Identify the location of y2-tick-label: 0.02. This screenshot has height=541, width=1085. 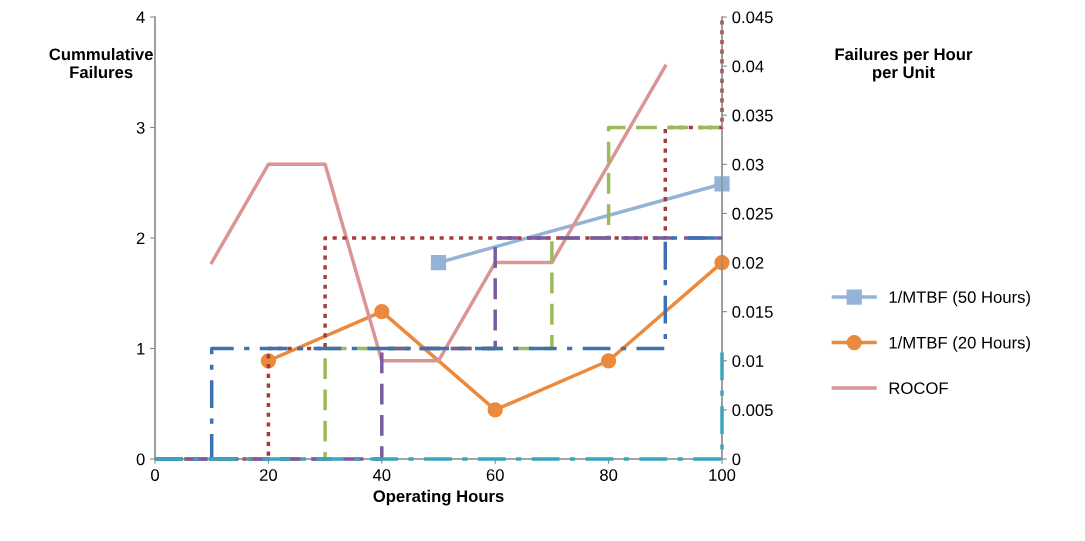
(748, 262).